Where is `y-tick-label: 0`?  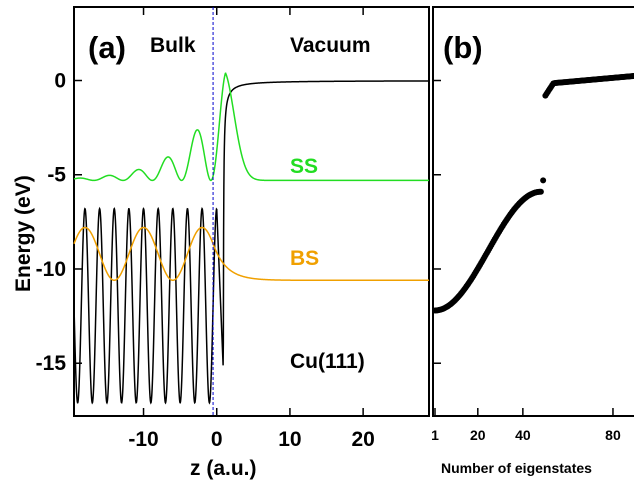
y-tick-label: 0 is located at coordinates (60, 81).